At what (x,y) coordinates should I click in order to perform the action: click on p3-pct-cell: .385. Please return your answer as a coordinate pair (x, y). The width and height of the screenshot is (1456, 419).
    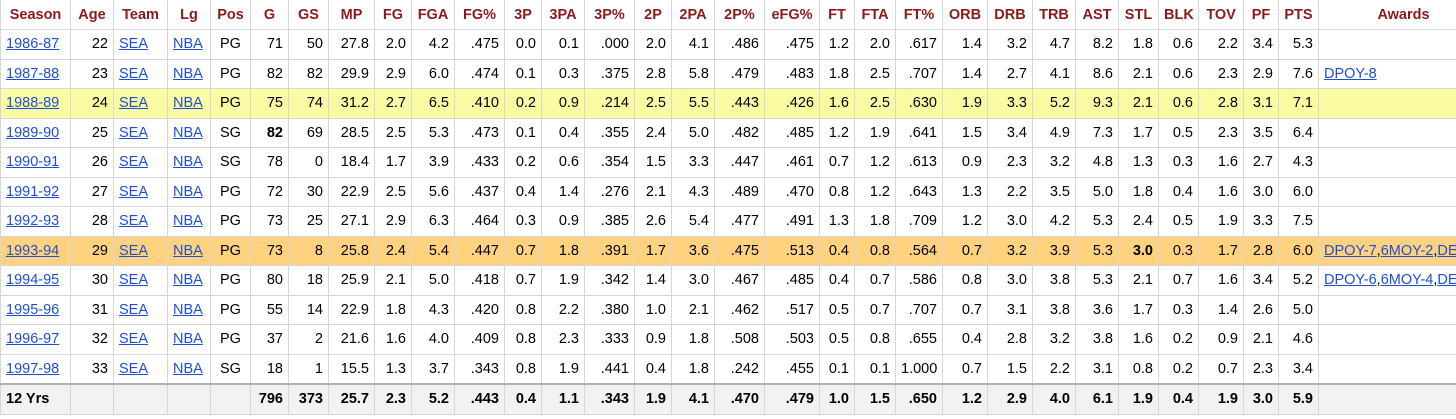
    Looking at the image, I should click on (609, 221).